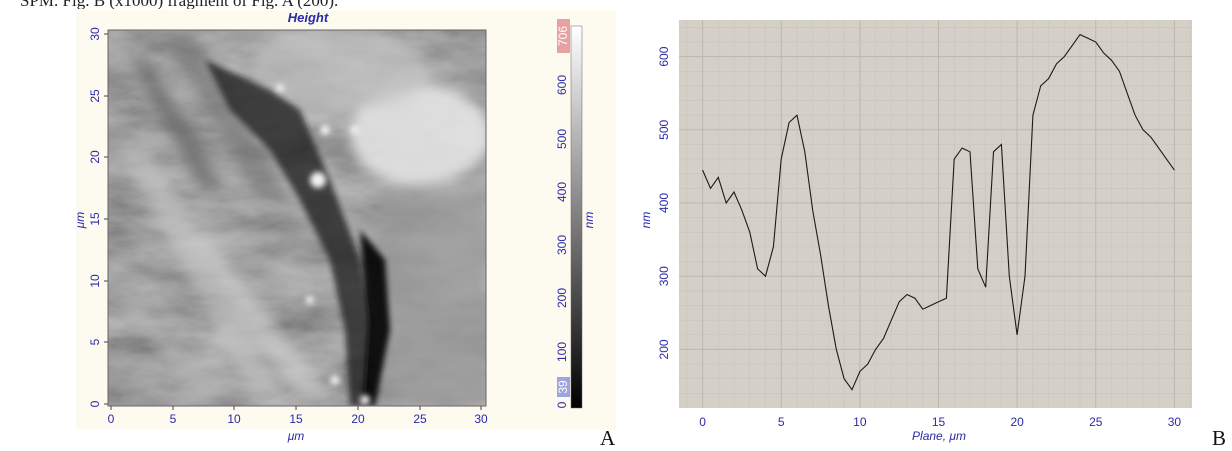 This screenshot has width=1232, height=451. Describe the element at coordinates (296, 436) in the screenshot. I see `height-map-x-label: μm` at that location.